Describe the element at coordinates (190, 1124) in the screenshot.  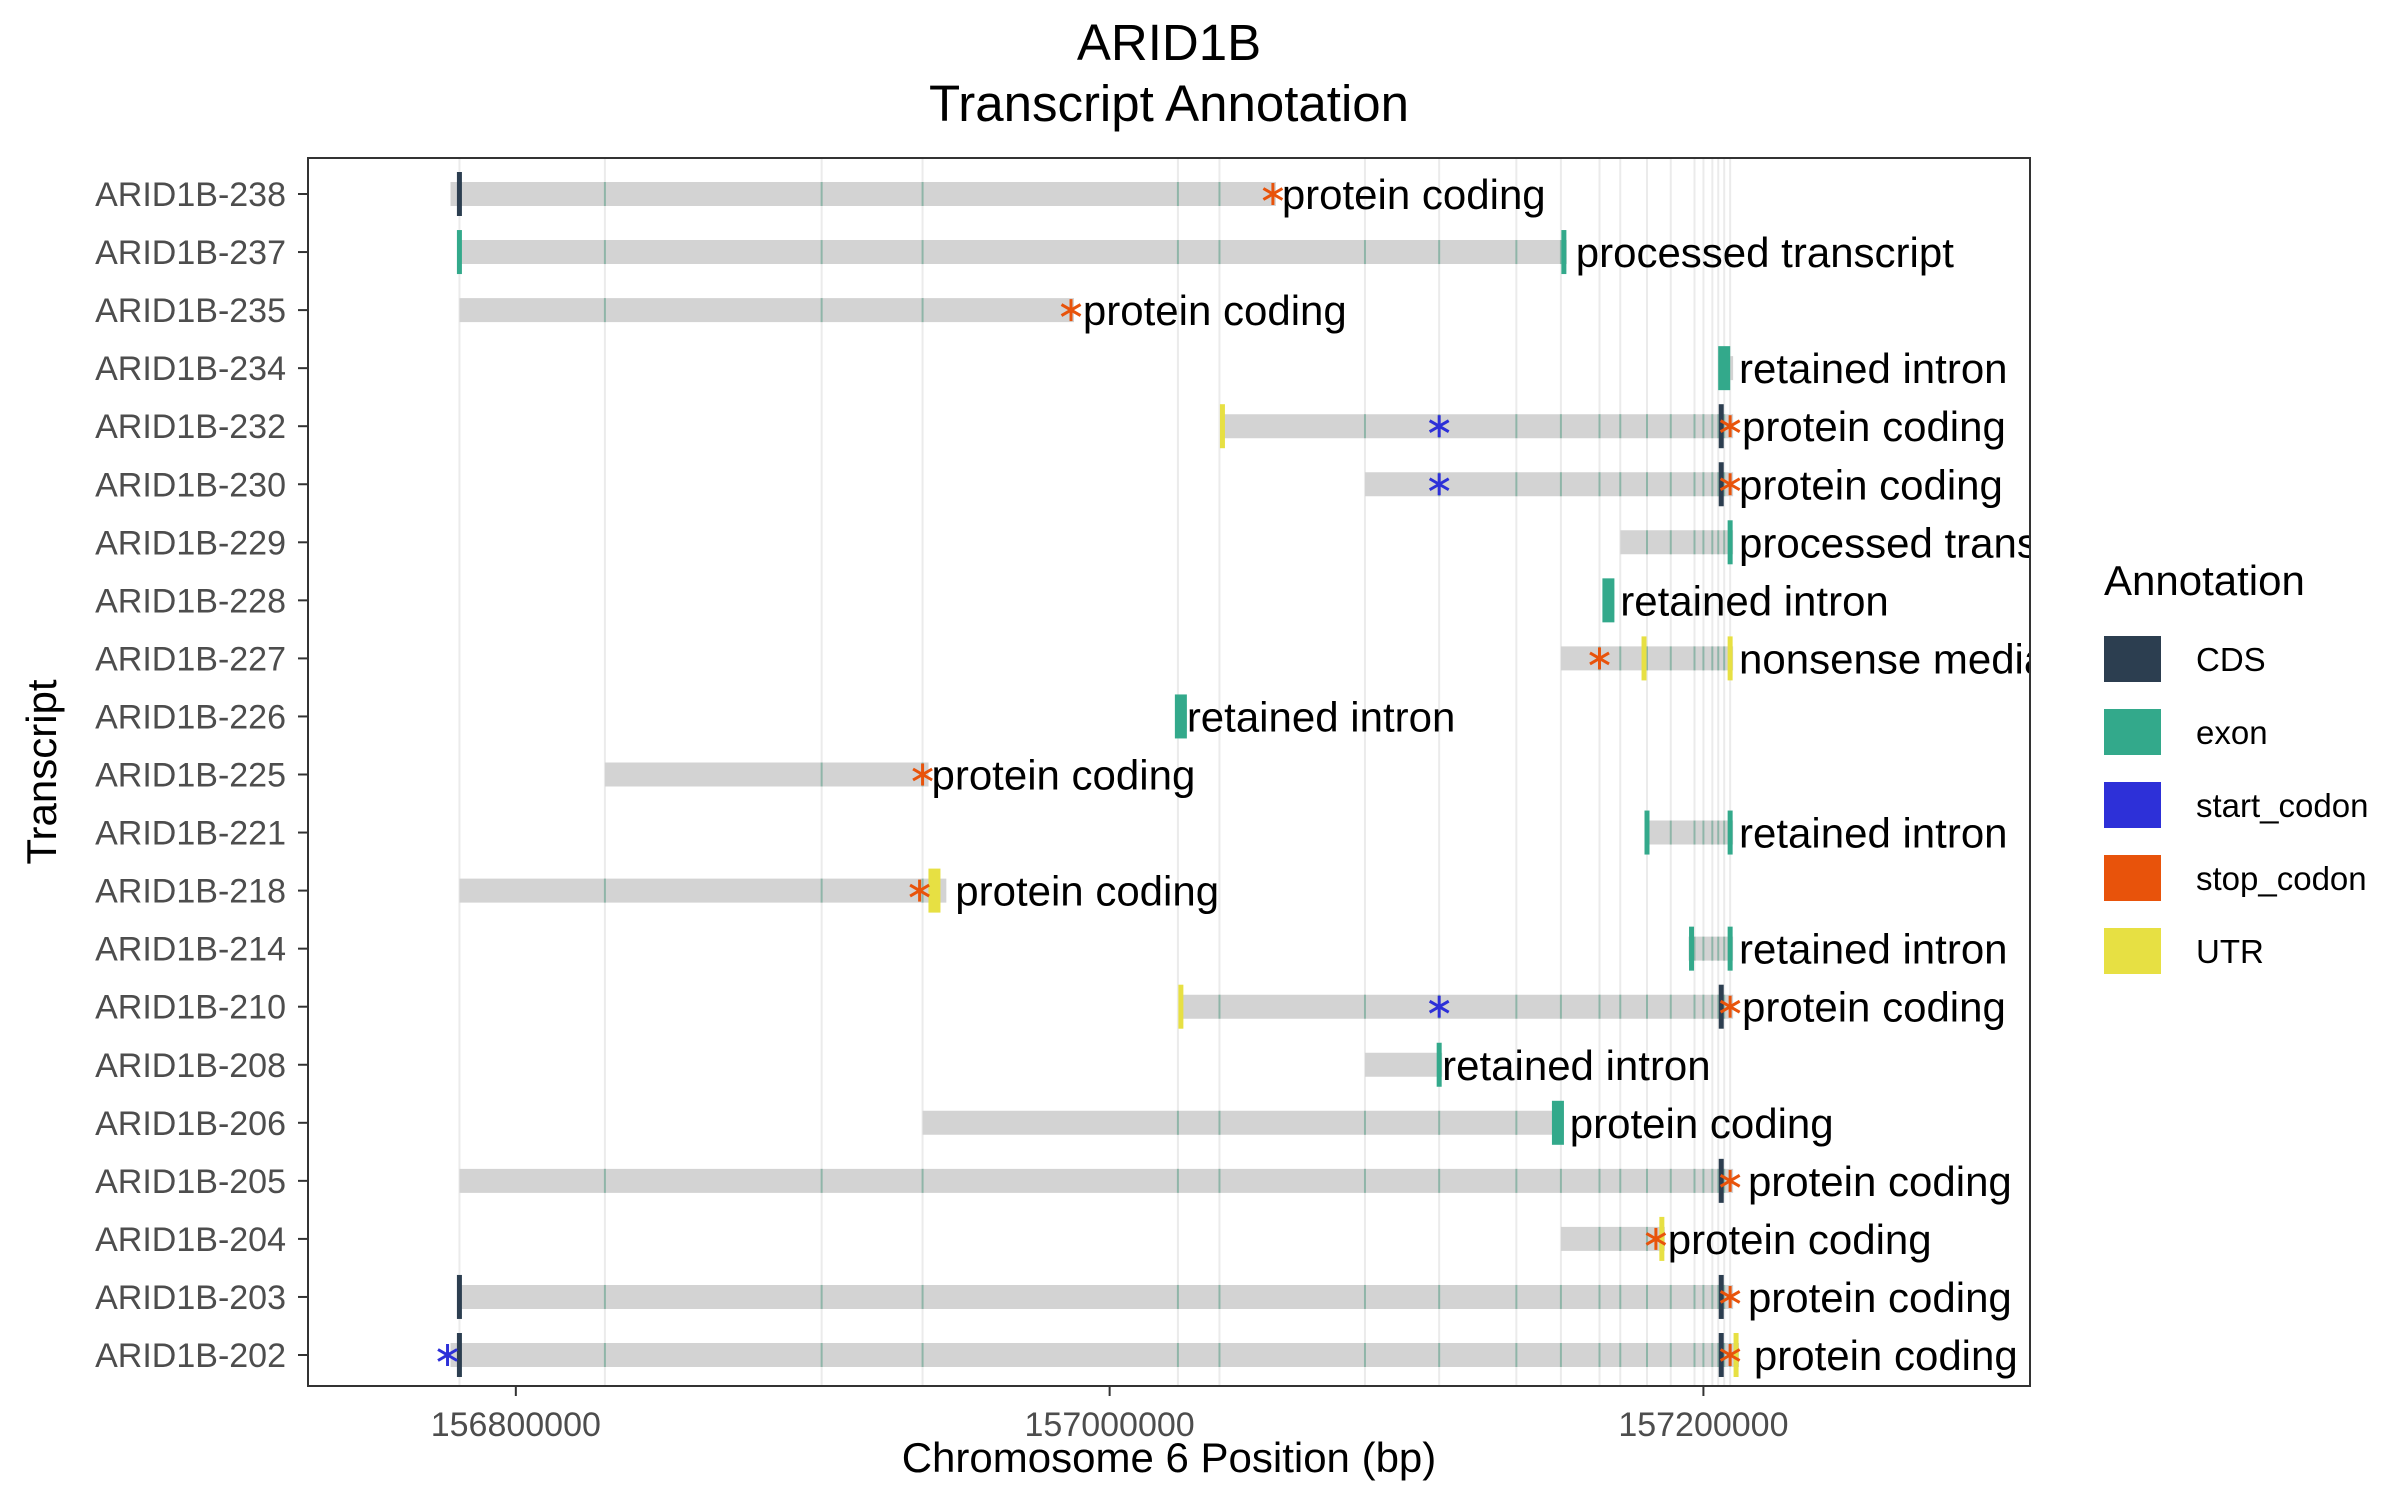
I see `y-tick-label: ARID1B-206` at that location.